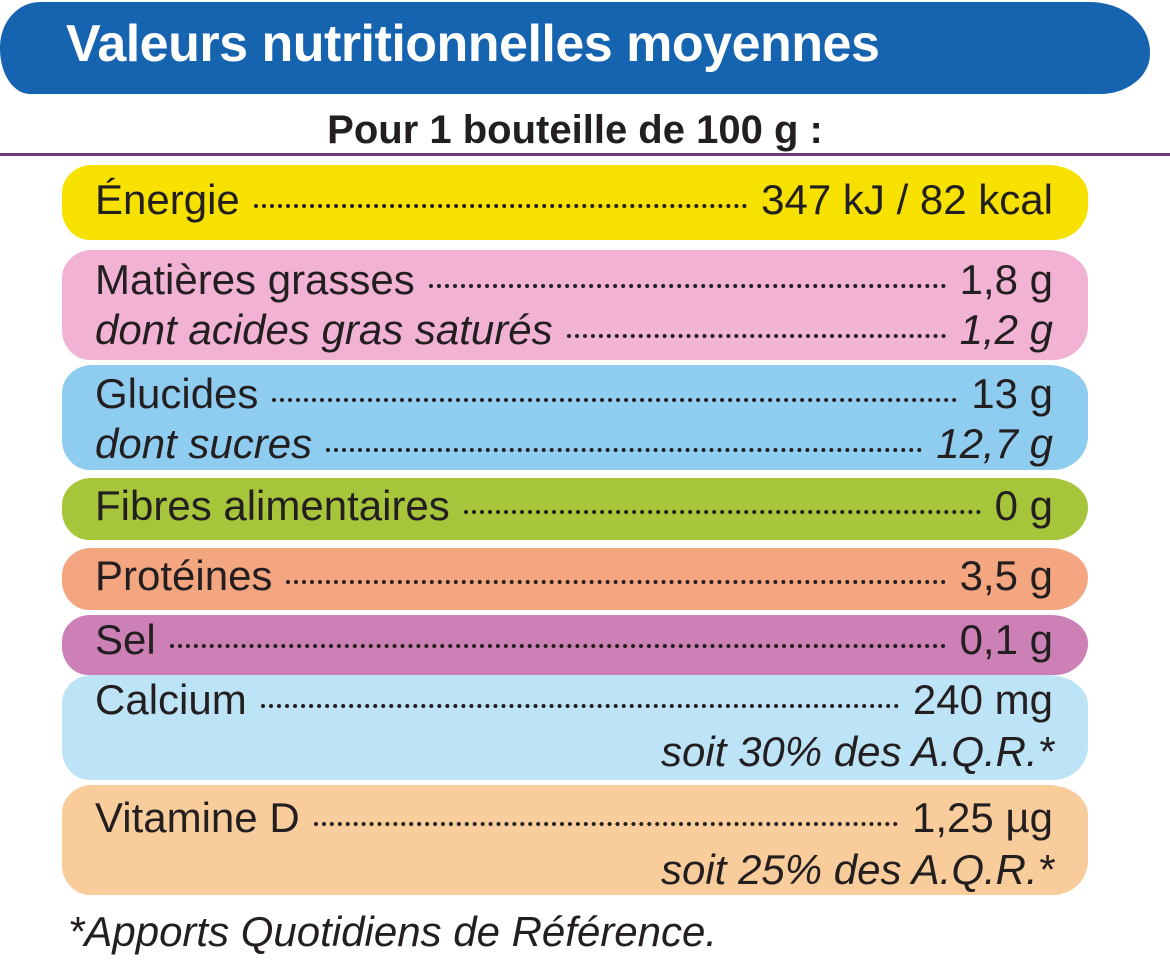  What do you see at coordinates (177, 393) in the screenshot?
I see `nutrient-label: Glucides` at bounding box center [177, 393].